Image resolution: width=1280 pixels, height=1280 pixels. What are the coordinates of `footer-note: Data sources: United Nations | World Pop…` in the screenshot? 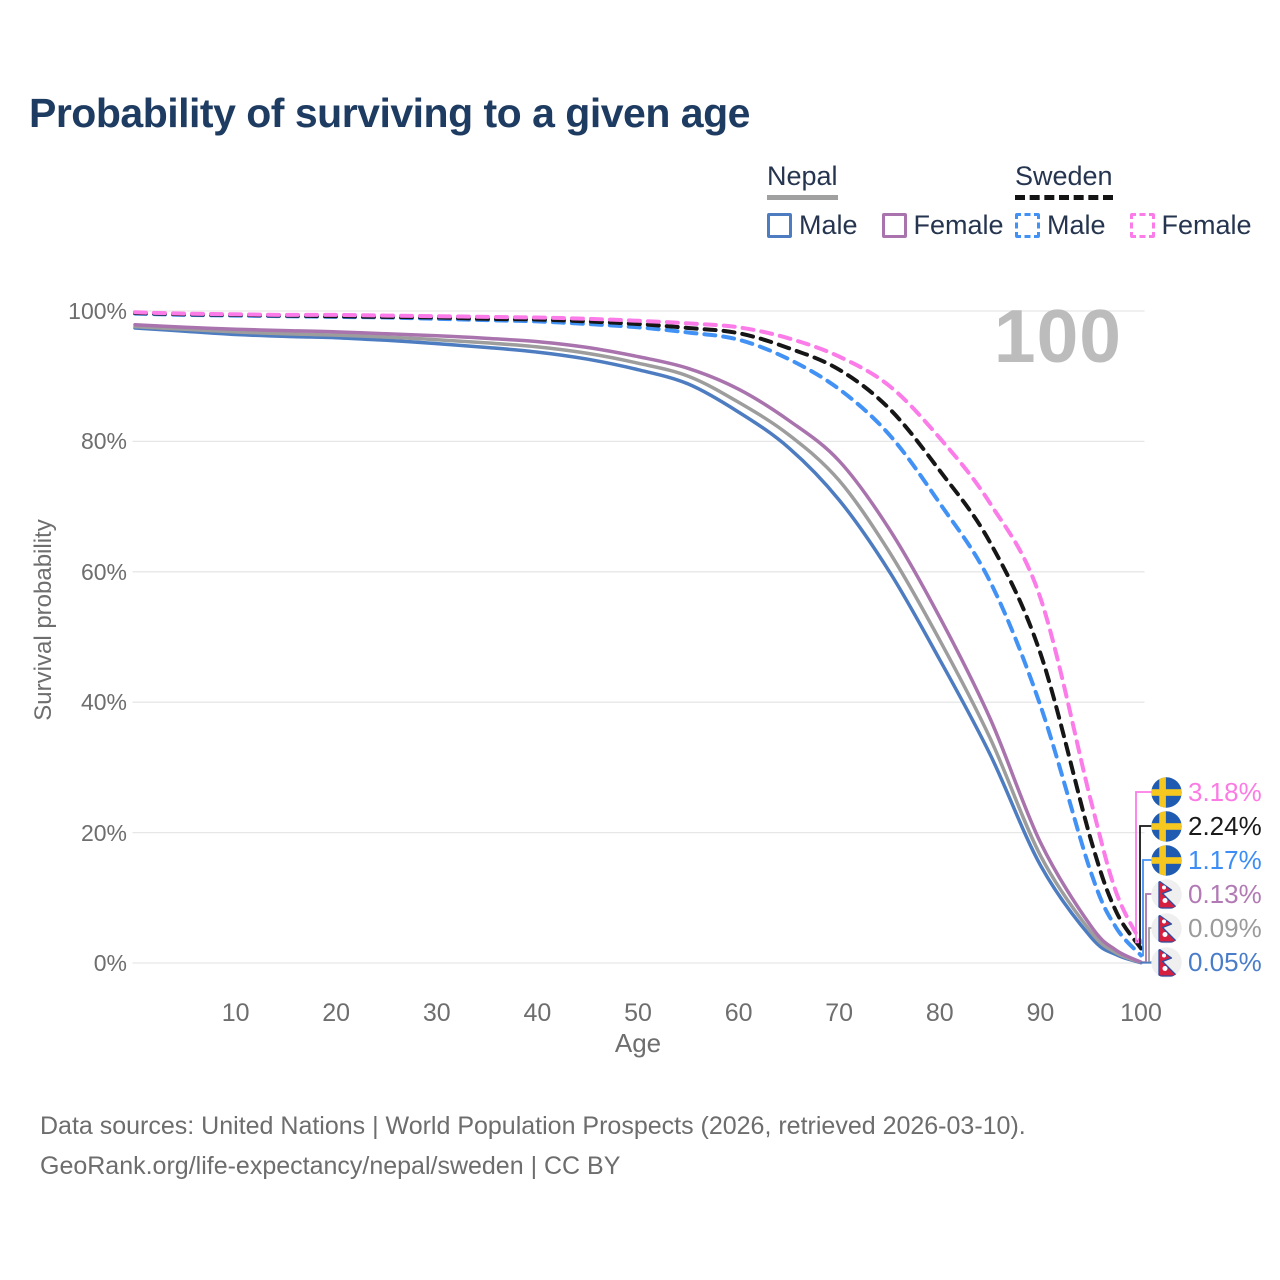 It's located at (533, 1146).